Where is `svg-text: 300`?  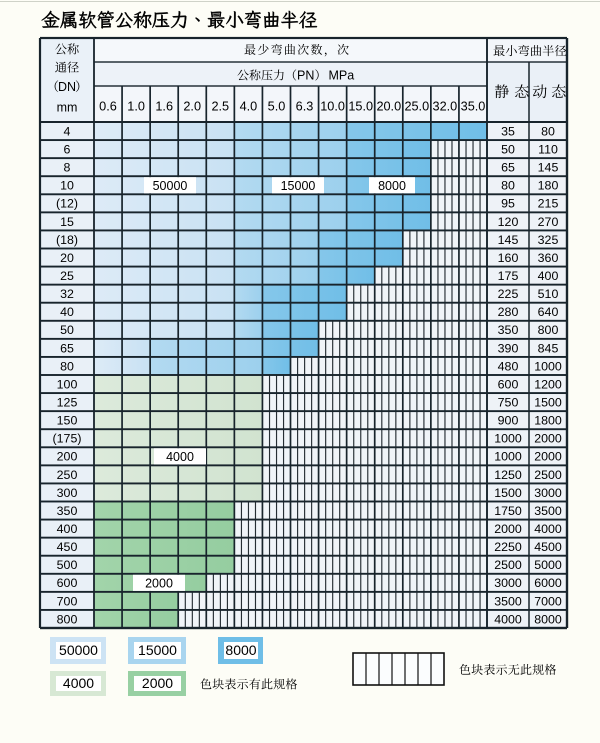 svg-text: 300 is located at coordinates (67, 493).